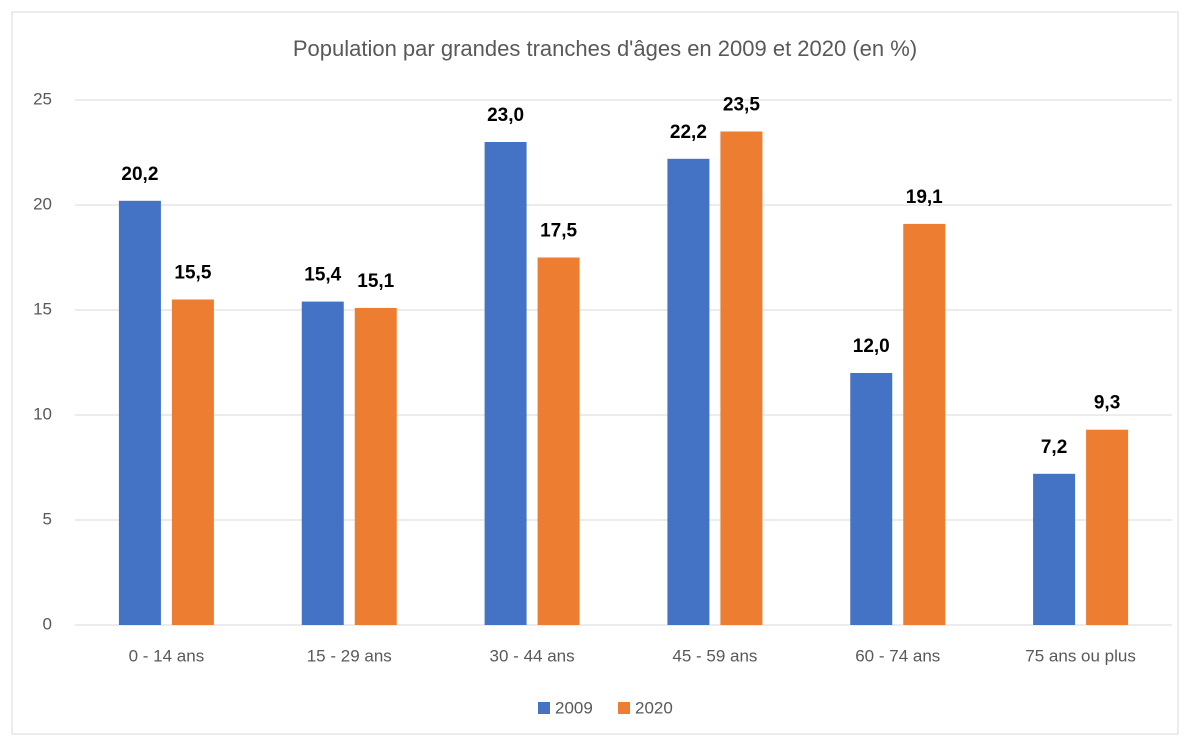 This screenshot has height=740, width=1189. I want to click on y-tick-label: 25, so click(42, 98).